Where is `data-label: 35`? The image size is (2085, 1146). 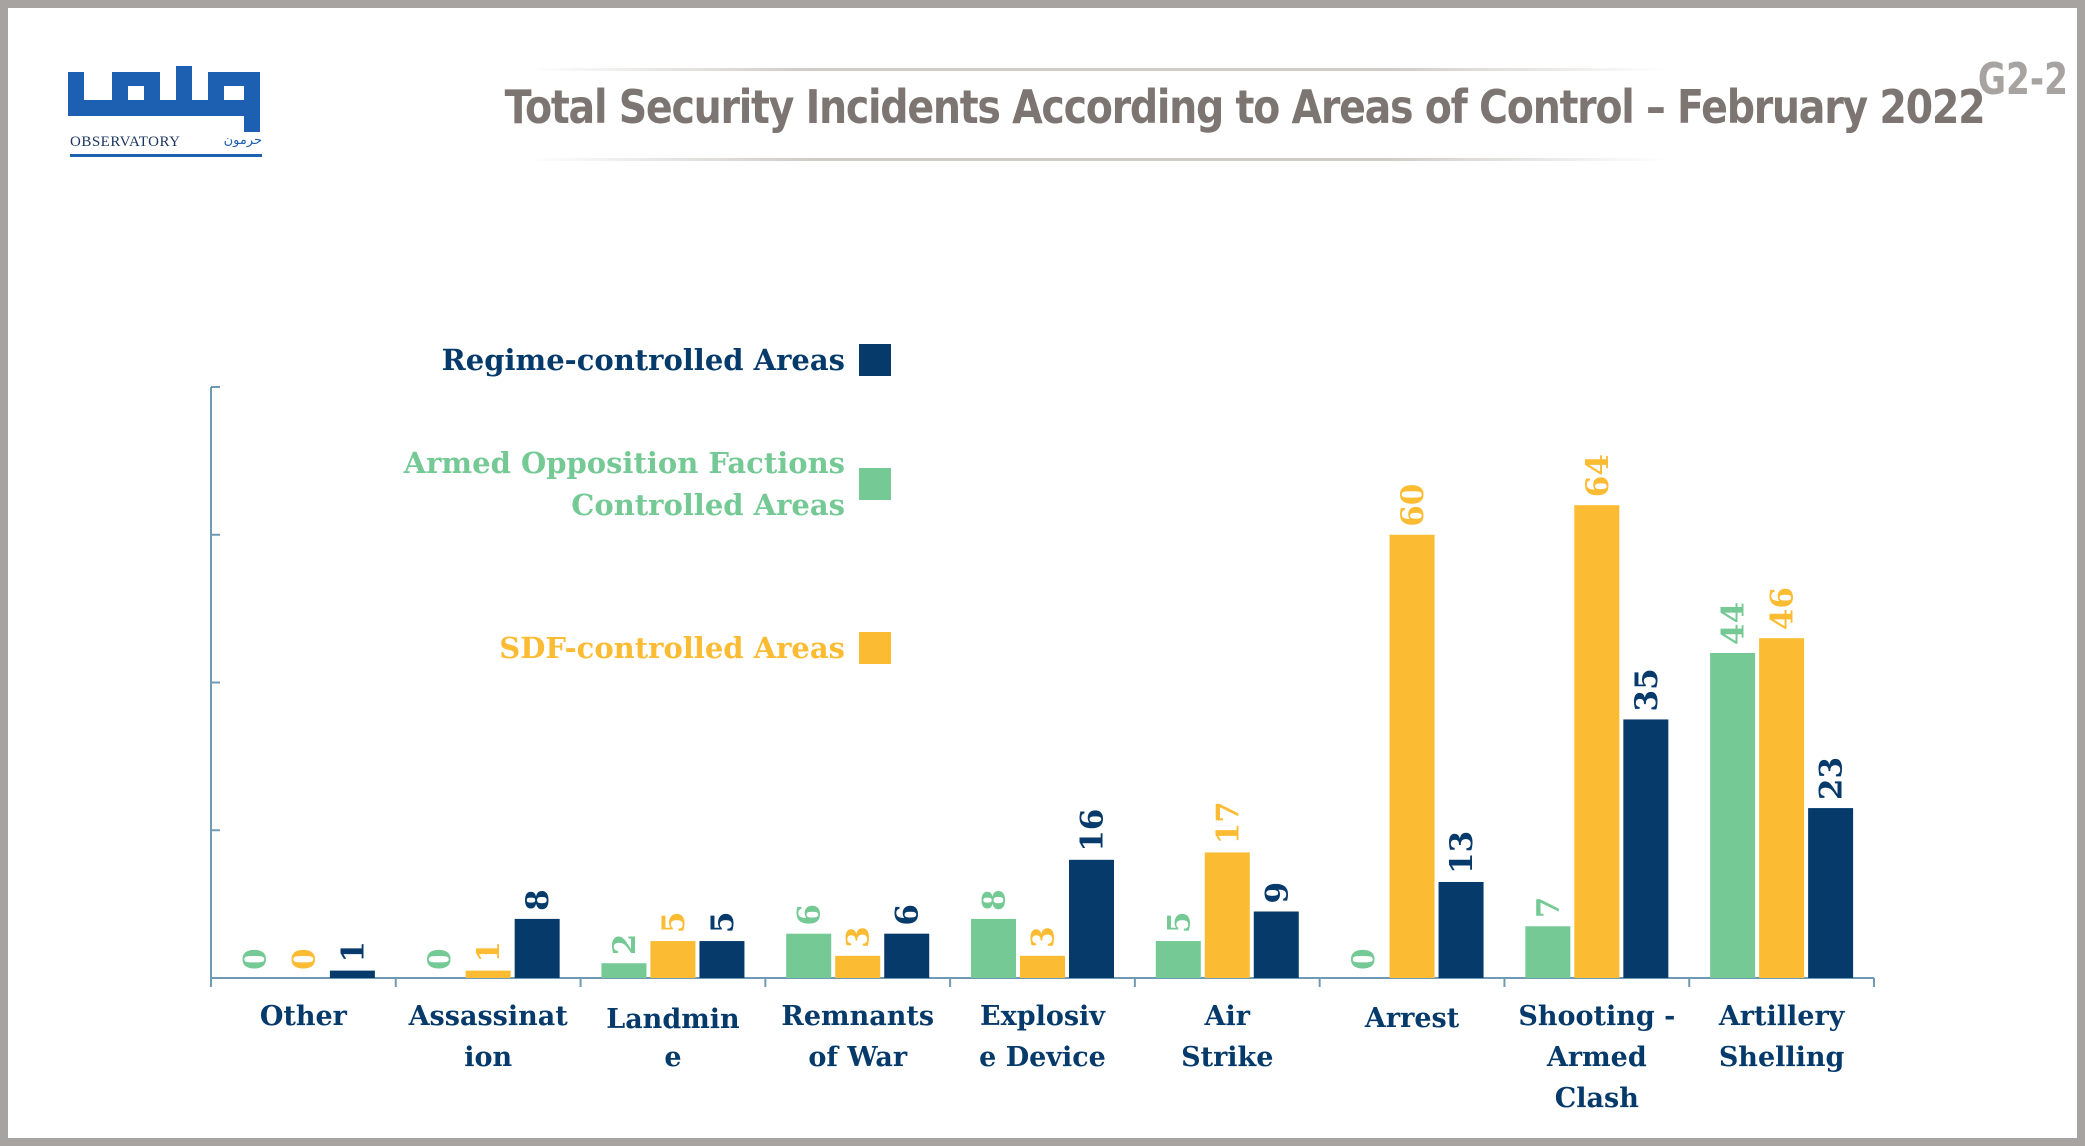
data-label: 35 is located at coordinates (1647, 689).